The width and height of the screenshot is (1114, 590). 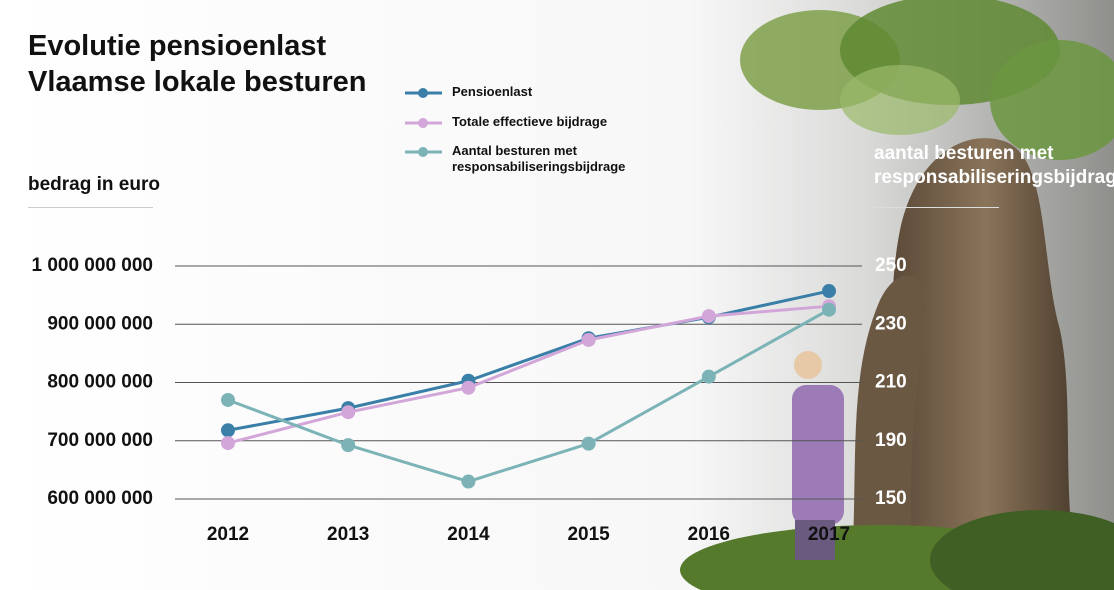 What do you see at coordinates (92, 265) in the screenshot?
I see `y-tick-label: 1 000 000 000` at bounding box center [92, 265].